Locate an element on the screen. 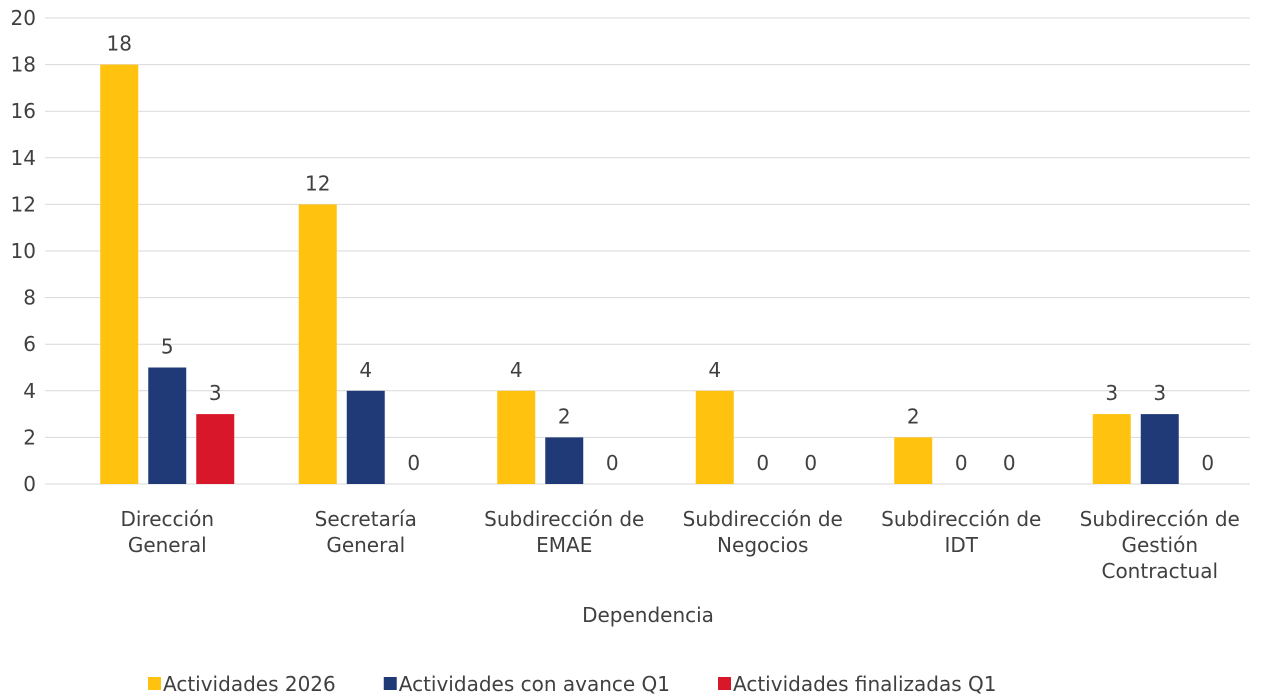  y-tick-label: 18 is located at coordinates (23, 65).